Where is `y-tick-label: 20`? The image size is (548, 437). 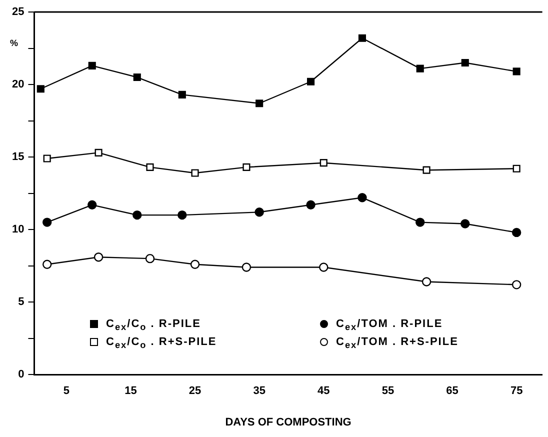 y-tick-label: 20 is located at coordinates (18, 84).